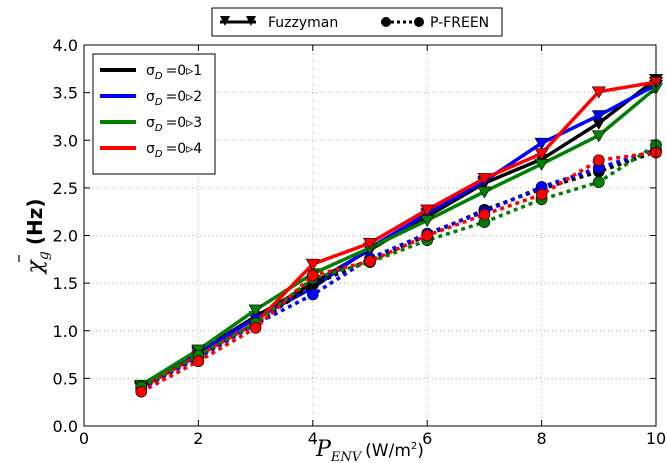 Image resolution: width=667 pixels, height=463 pixels. What do you see at coordinates (65, 45) in the screenshot?
I see `y-tick-label: 4.0` at bounding box center [65, 45].